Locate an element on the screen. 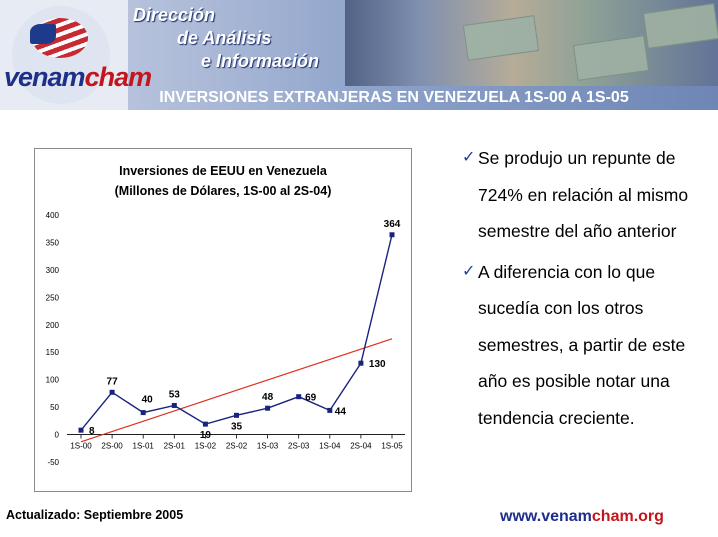 The height and width of the screenshot is (537, 718). trendline is located at coordinates (236, 390).